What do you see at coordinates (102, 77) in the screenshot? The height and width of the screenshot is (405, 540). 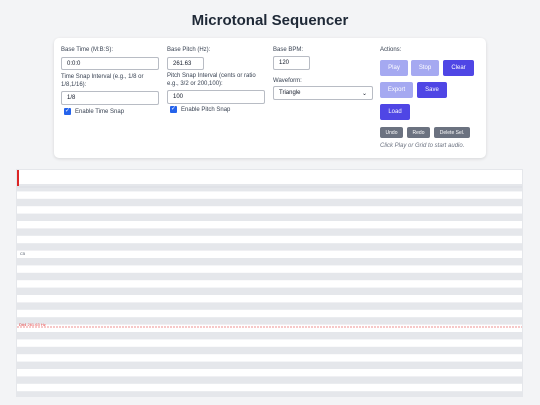 I see `time-snap-label-line1: Time Snap Interval (e.g., 1/8 or` at bounding box center [102, 77].